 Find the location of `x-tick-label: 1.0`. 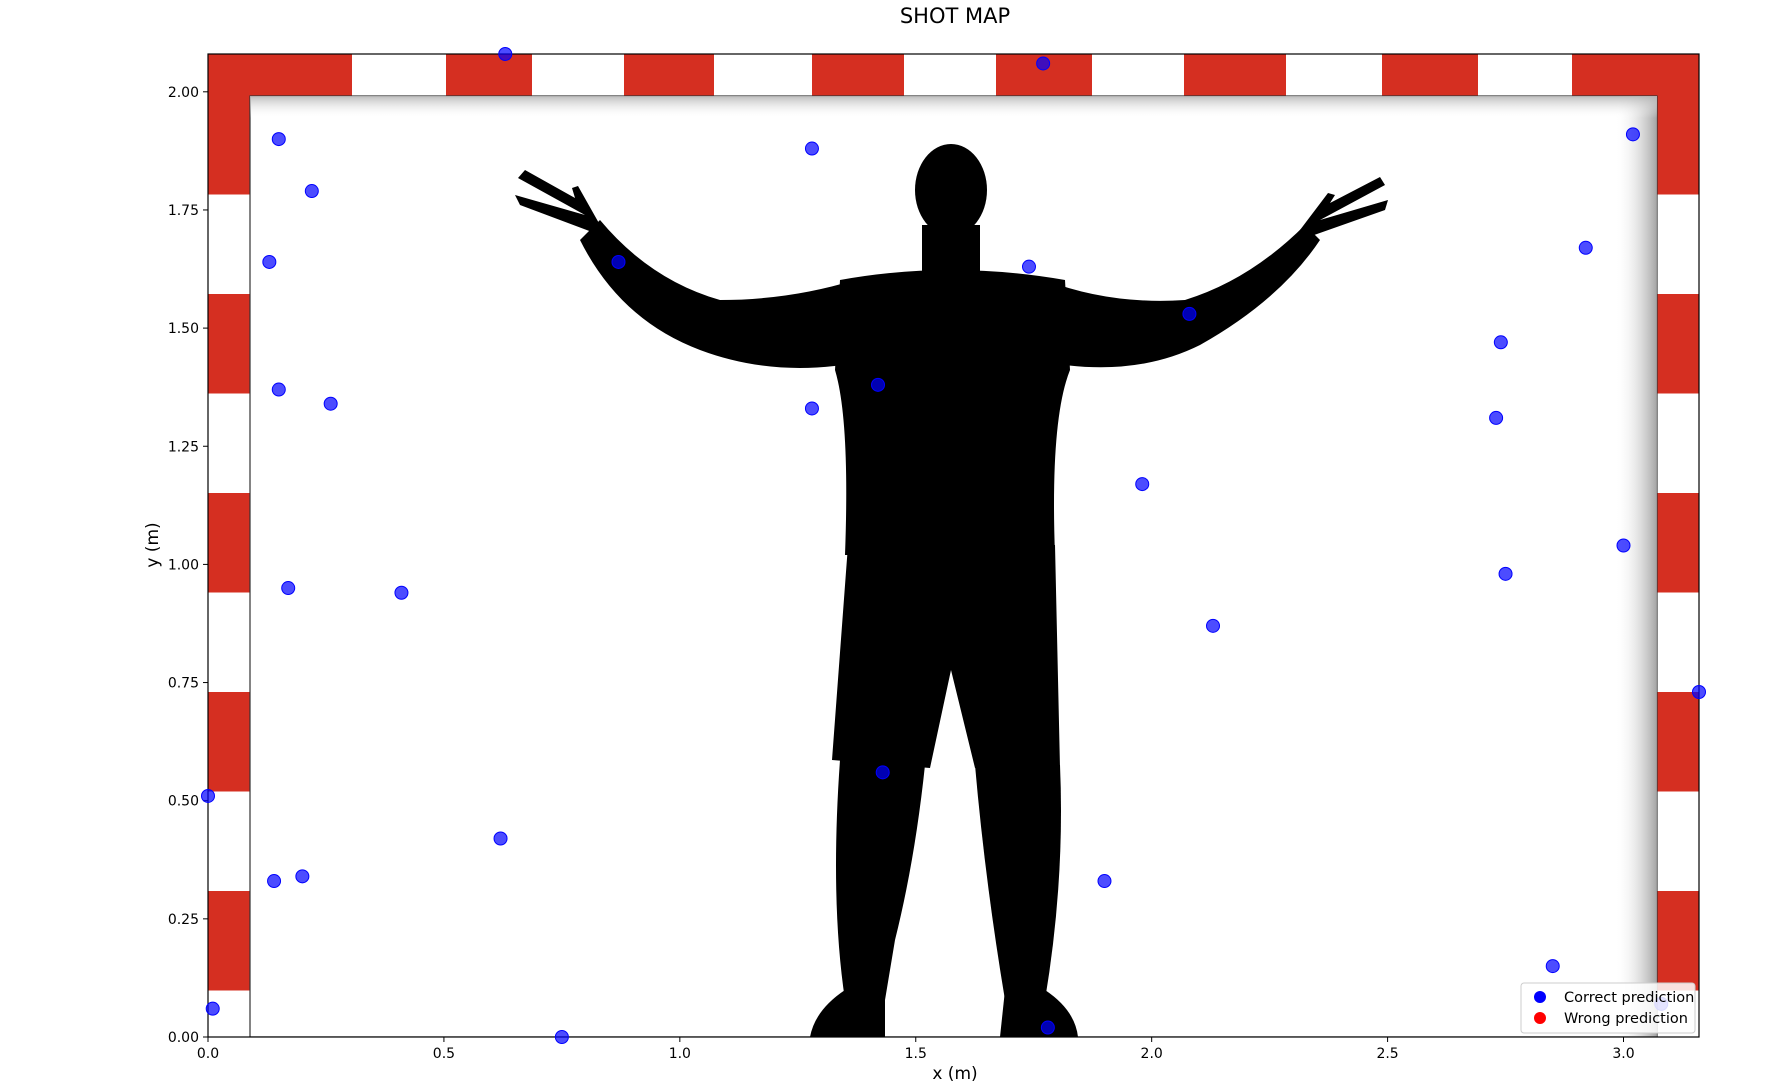

x-tick-label: 1.0 is located at coordinates (680, 1054).